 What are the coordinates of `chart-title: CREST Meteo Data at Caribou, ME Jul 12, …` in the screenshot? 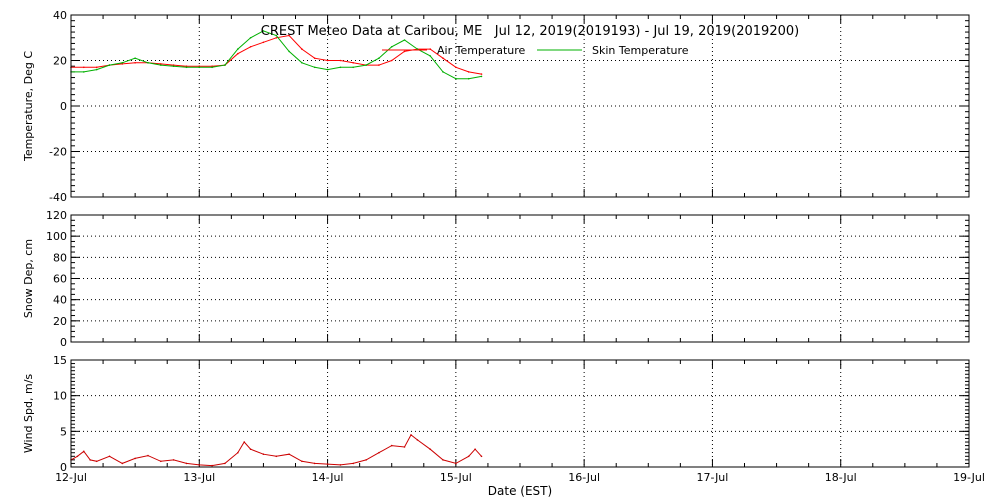 It's located at (530, 31).